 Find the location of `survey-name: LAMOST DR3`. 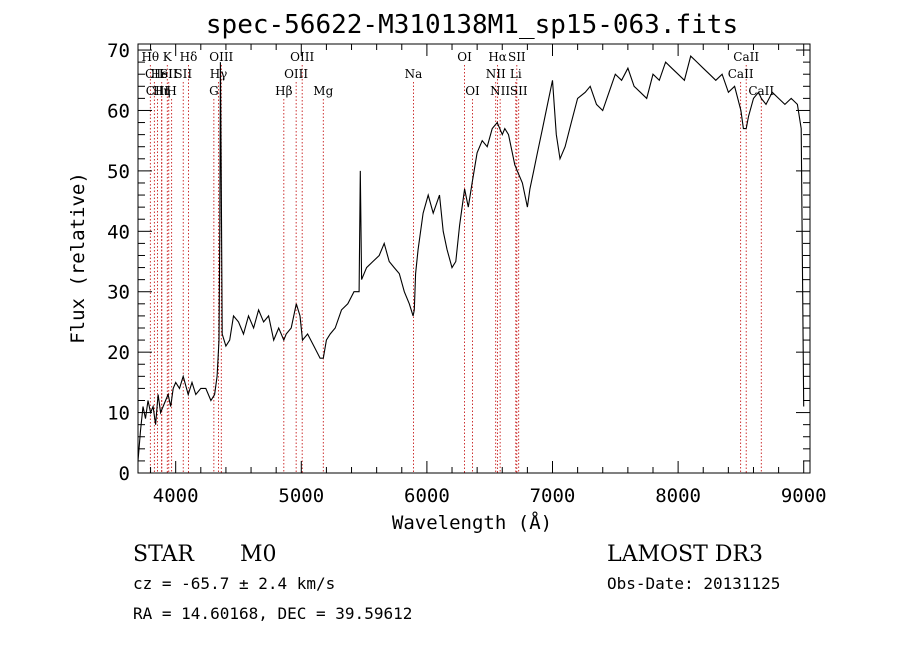

survey-name: LAMOST DR3 is located at coordinates (685, 554).